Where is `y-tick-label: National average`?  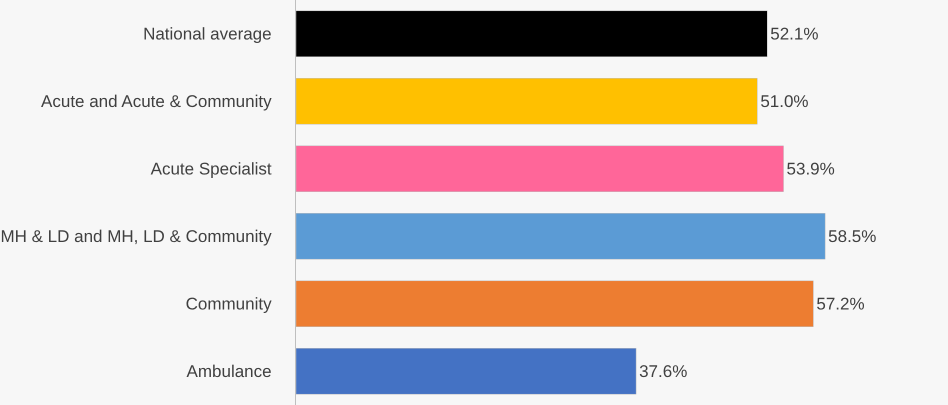
y-tick-label: National average is located at coordinates (207, 34).